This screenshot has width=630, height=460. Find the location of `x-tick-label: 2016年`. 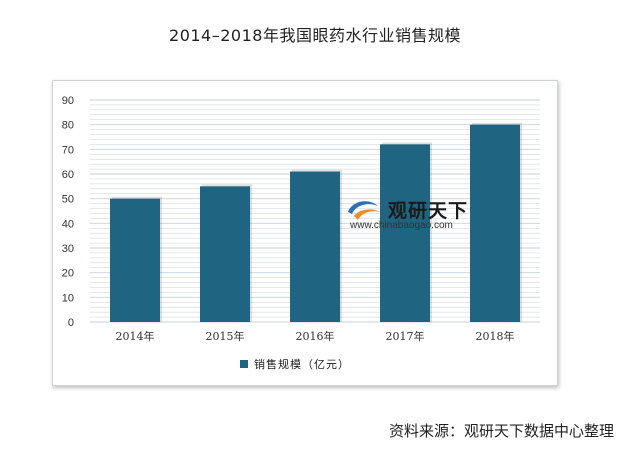

x-tick-label: 2016年 is located at coordinates (315, 336).